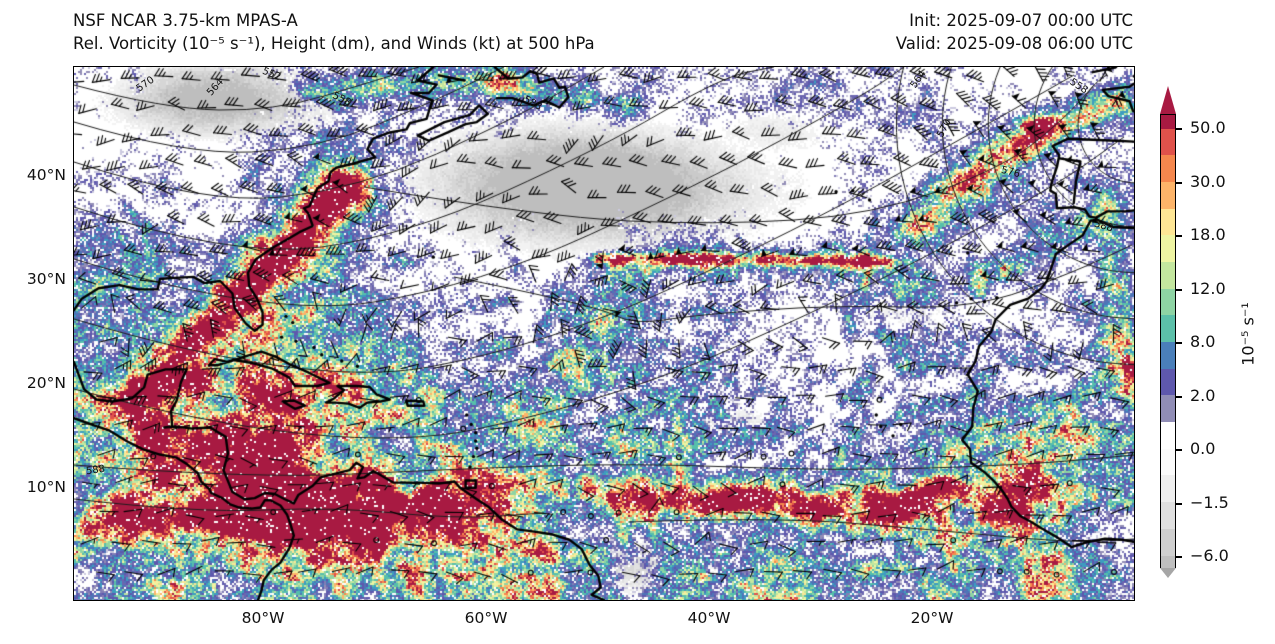 This screenshot has height=644, width=1275. What do you see at coordinates (1248, 334) in the screenshot?
I see `colorbar-unit-label: 10⁻⁵ s⁻¹` at bounding box center [1248, 334].